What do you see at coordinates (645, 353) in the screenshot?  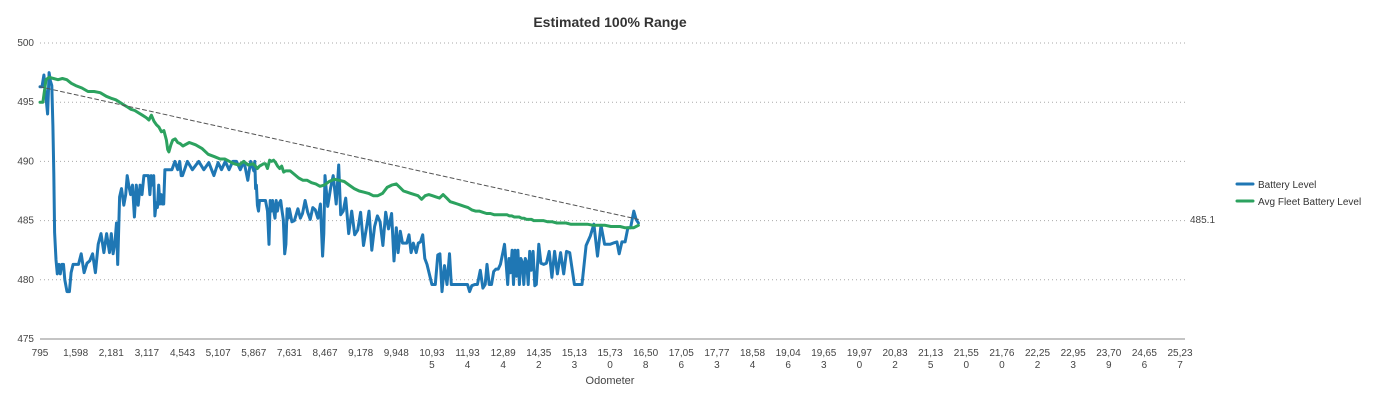 I see `x-tick-label: 16,50` at bounding box center [645, 353].